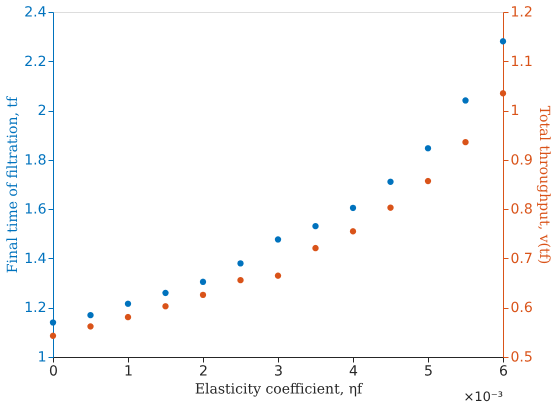 The height and width of the screenshot is (415, 560). Describe the element at coordinates (35, 62) in the screenshot. I see `y-tick-label: 2.2` at that location.